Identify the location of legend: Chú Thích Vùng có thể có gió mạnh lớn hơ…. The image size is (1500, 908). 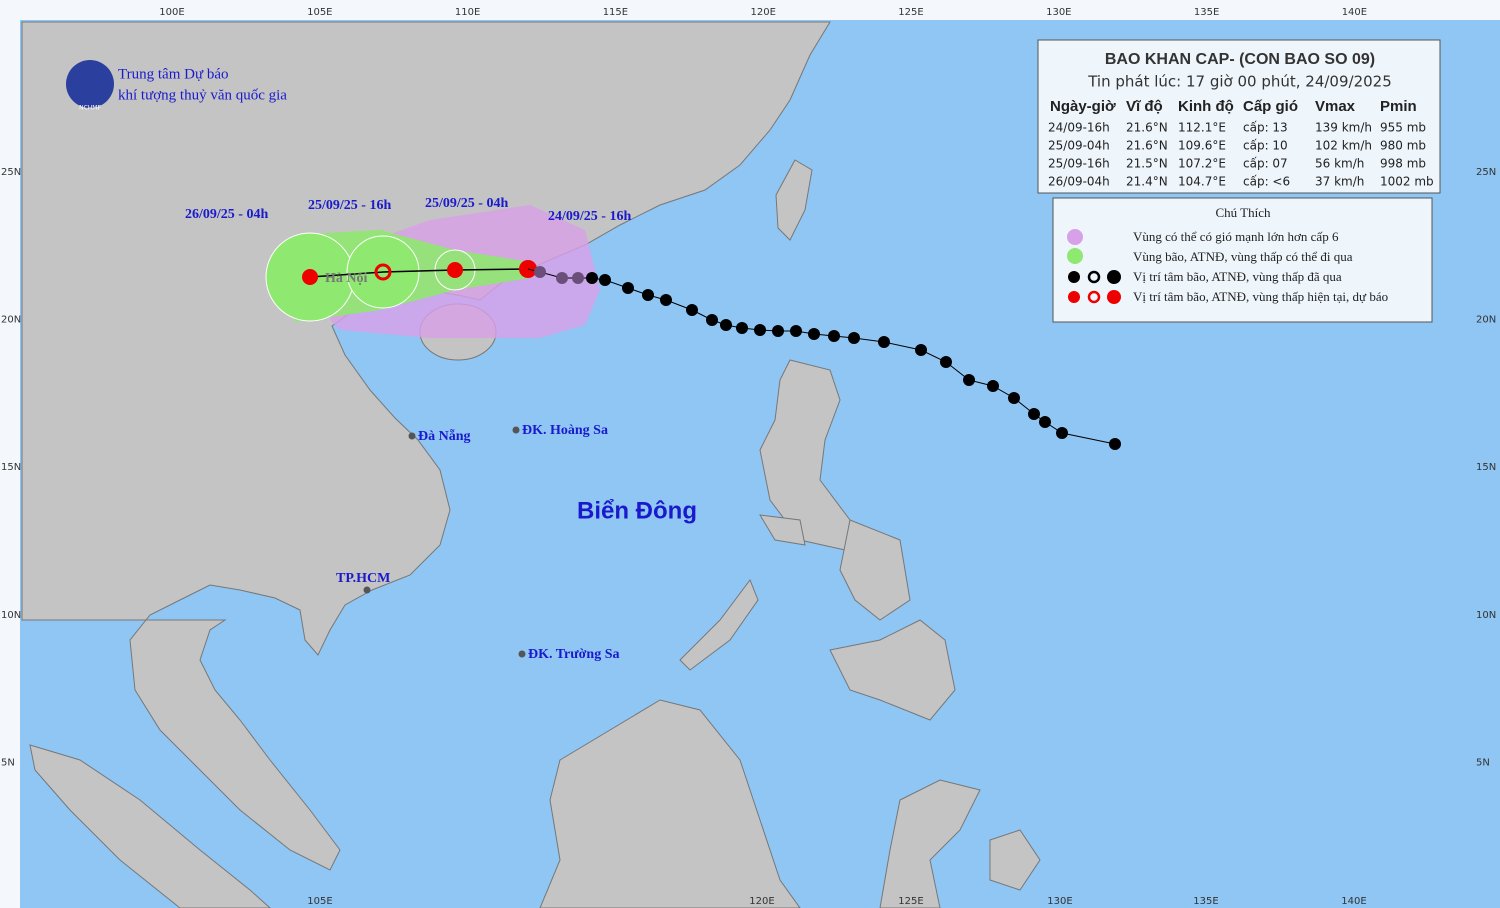
(1242, 260).